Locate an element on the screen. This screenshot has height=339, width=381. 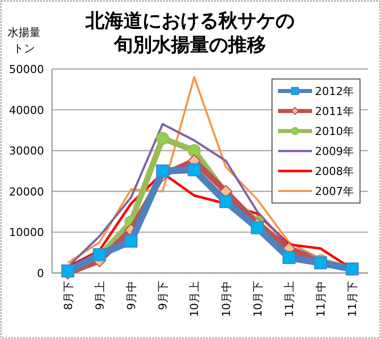
y-tick-label: 40000 is located at coordinates (26, 110).